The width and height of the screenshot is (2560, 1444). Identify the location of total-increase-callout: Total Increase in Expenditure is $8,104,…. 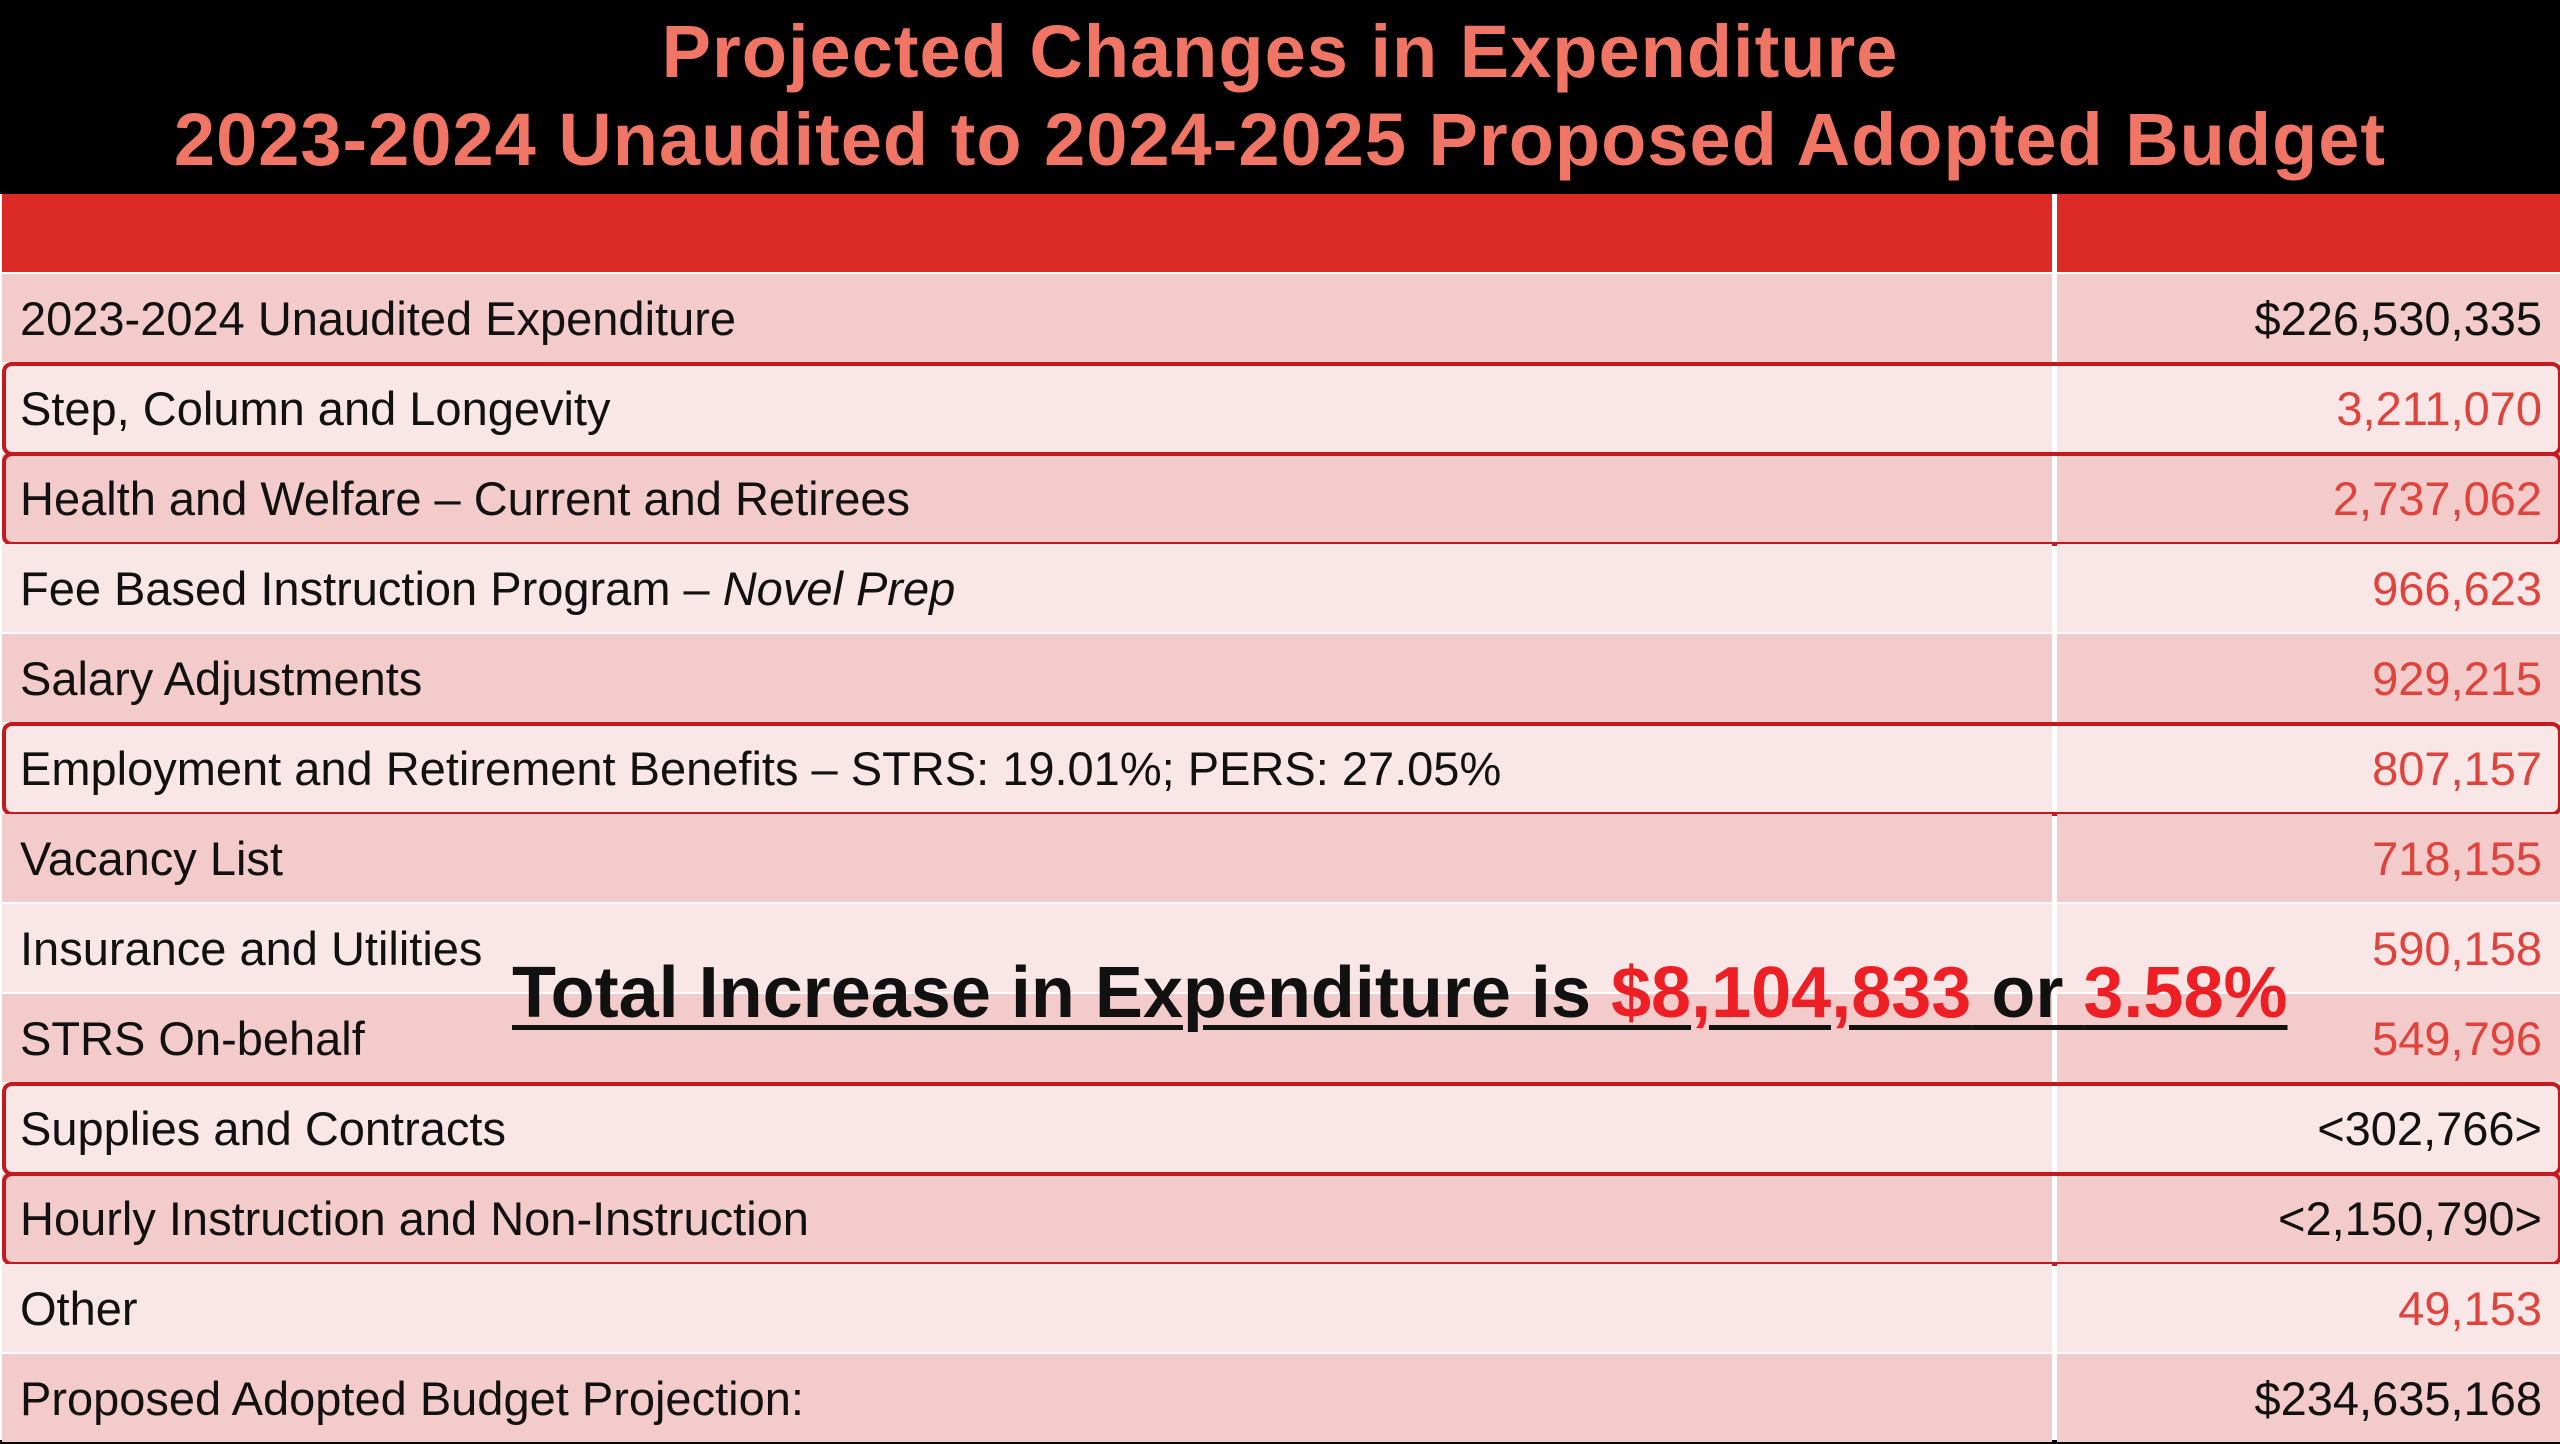
(1400, 993).